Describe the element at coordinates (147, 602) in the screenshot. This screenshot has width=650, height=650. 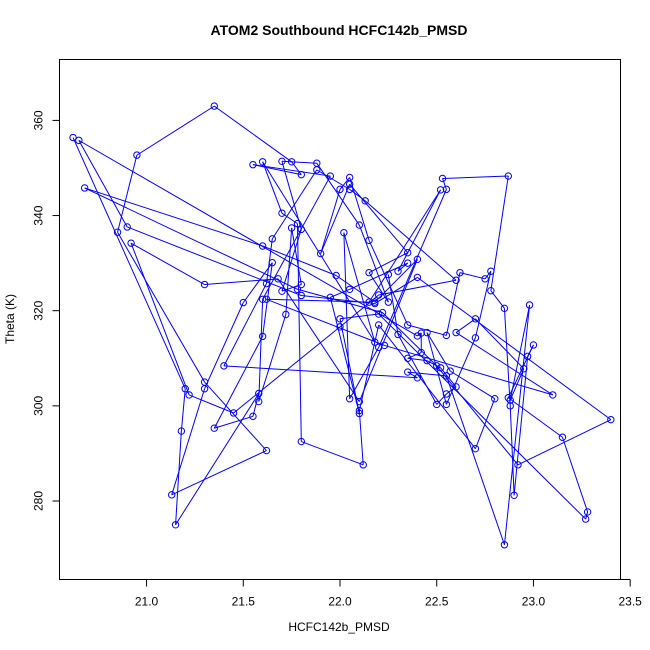
I see `x-tick-label: 21.0` at that location.